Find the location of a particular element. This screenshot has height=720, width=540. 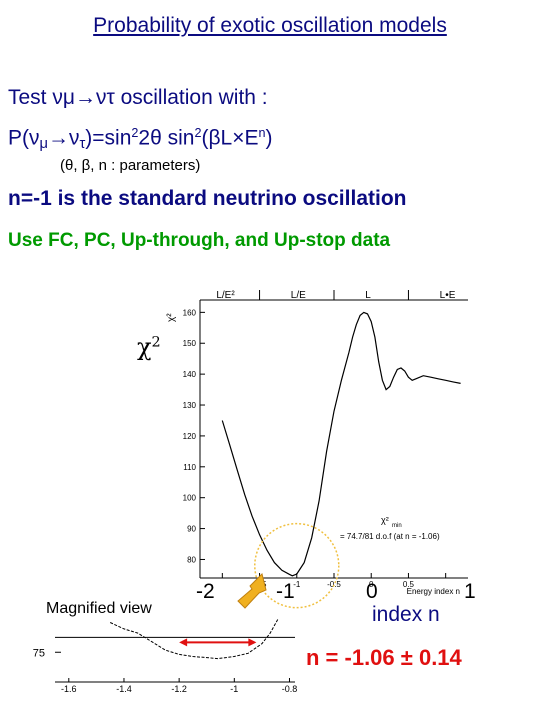

inset-x-tick-label: -1 is located at coordinates (234, 689).